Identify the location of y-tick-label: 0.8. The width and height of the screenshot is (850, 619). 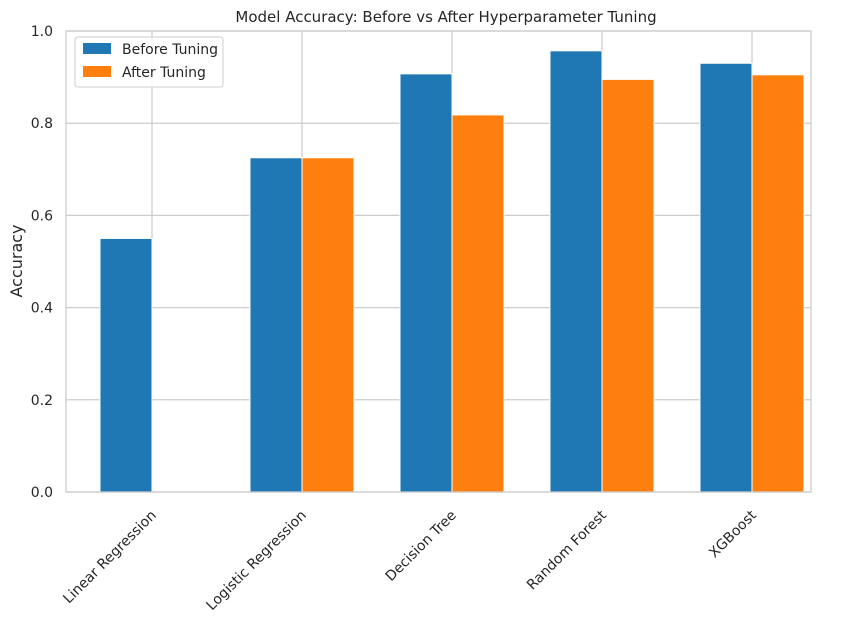
(42, 124).